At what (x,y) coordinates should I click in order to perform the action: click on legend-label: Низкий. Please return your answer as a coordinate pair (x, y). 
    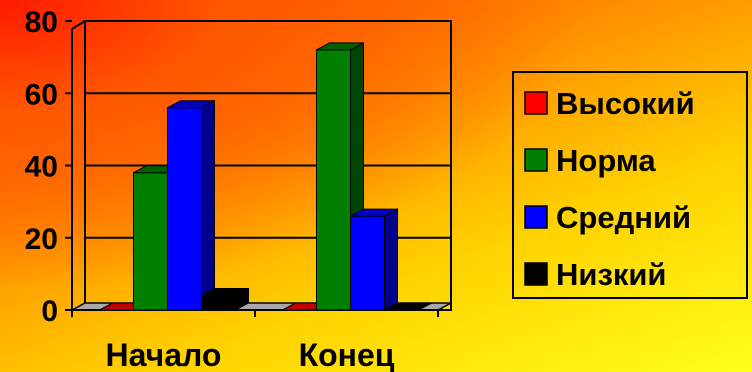
    Looking at the image, I should click on (611, 274).